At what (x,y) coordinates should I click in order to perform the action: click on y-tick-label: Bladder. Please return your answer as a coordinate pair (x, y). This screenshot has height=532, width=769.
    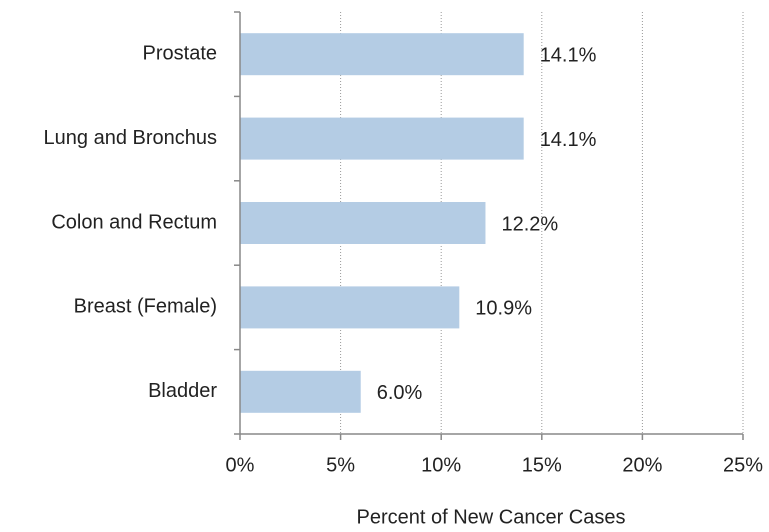
    Looking at the image, I should click on (182, 391).